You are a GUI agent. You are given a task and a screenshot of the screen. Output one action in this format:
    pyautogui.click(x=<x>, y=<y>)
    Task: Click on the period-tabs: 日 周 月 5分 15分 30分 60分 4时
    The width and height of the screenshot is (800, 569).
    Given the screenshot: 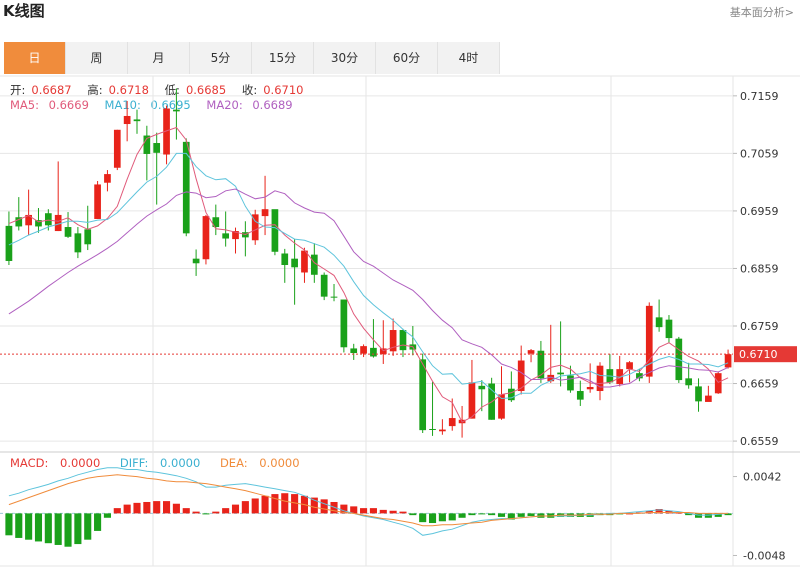 What is the action you would take?
    pyautogui.click(x=252, y=58)
    